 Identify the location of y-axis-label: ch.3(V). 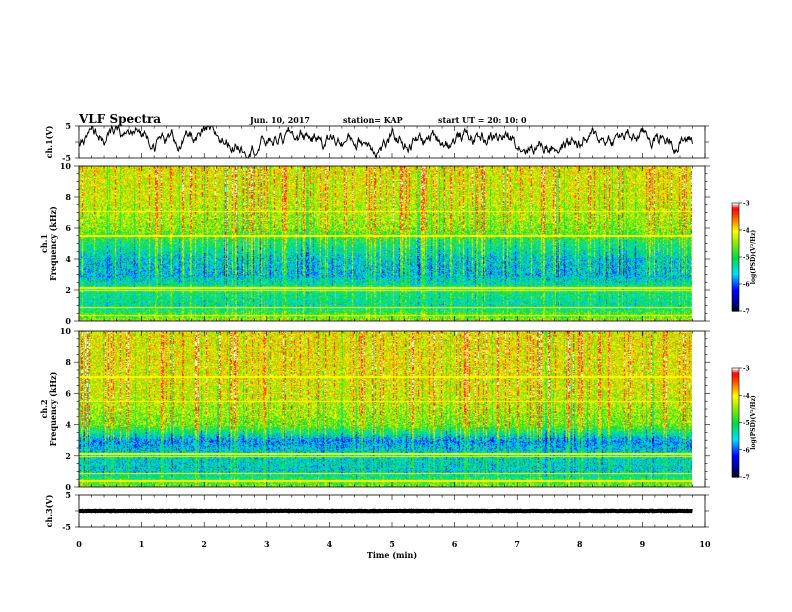
(49, 510).